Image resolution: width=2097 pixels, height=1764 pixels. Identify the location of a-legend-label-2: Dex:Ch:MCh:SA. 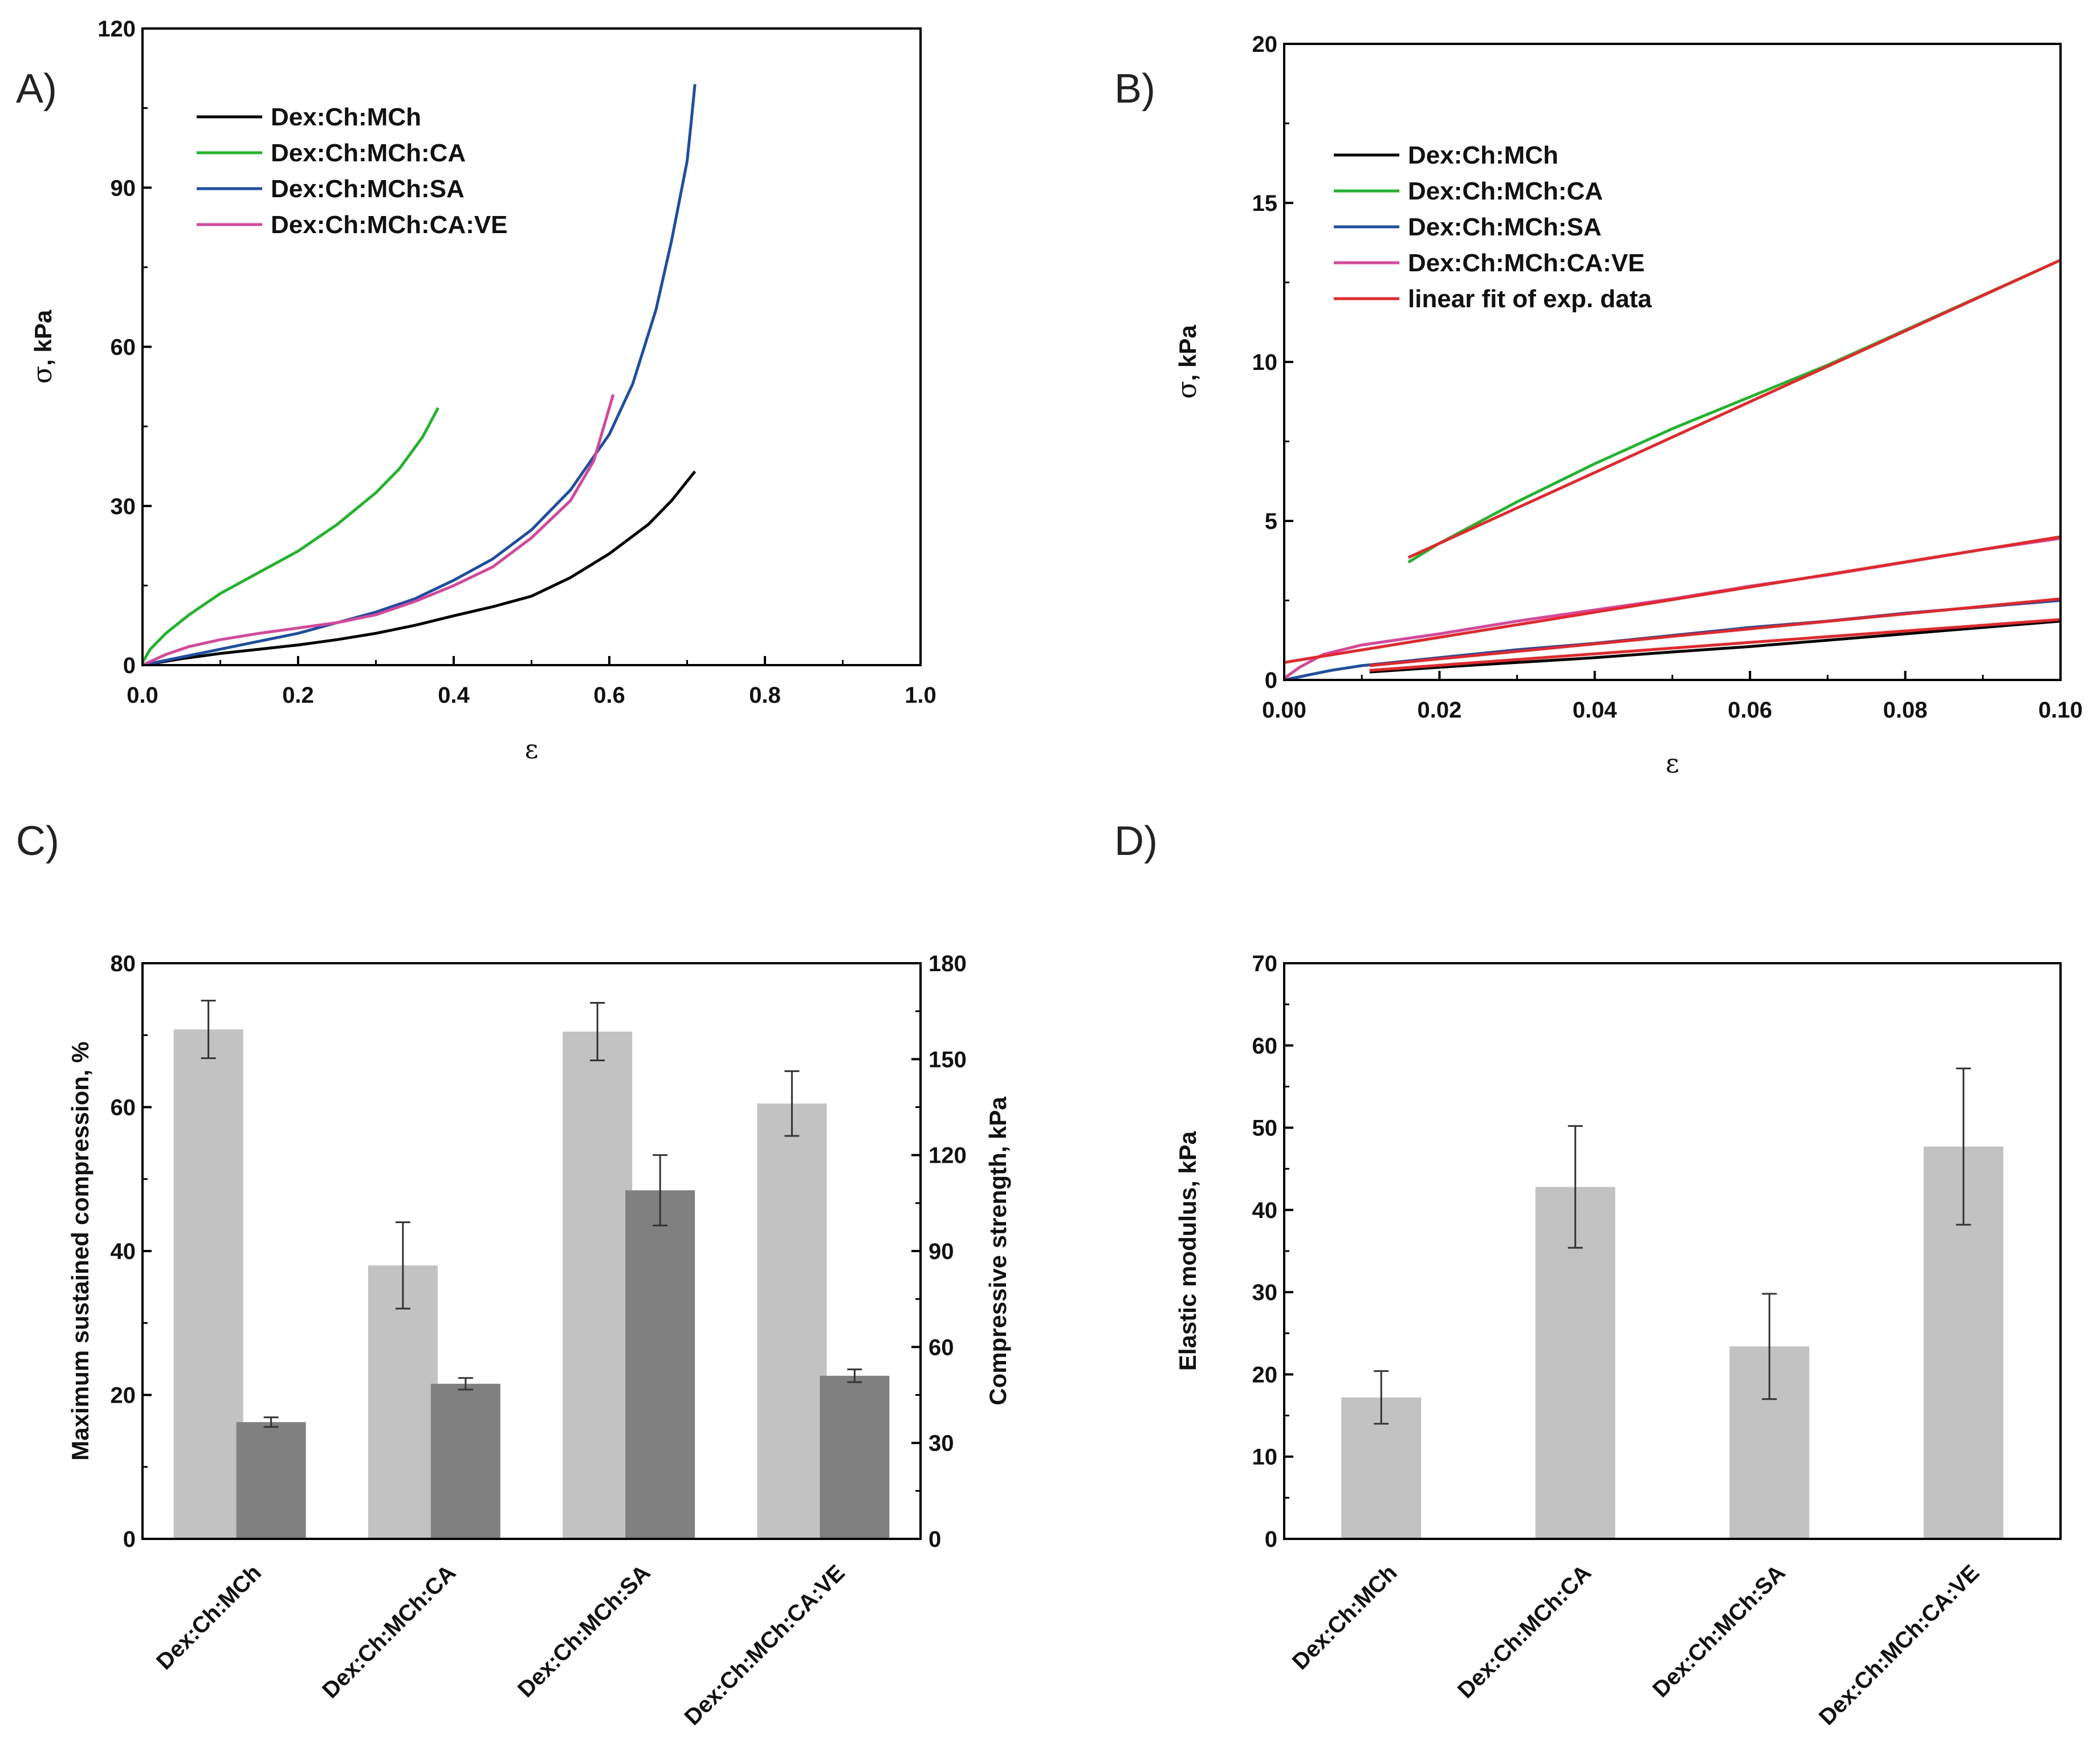
(368, 189).